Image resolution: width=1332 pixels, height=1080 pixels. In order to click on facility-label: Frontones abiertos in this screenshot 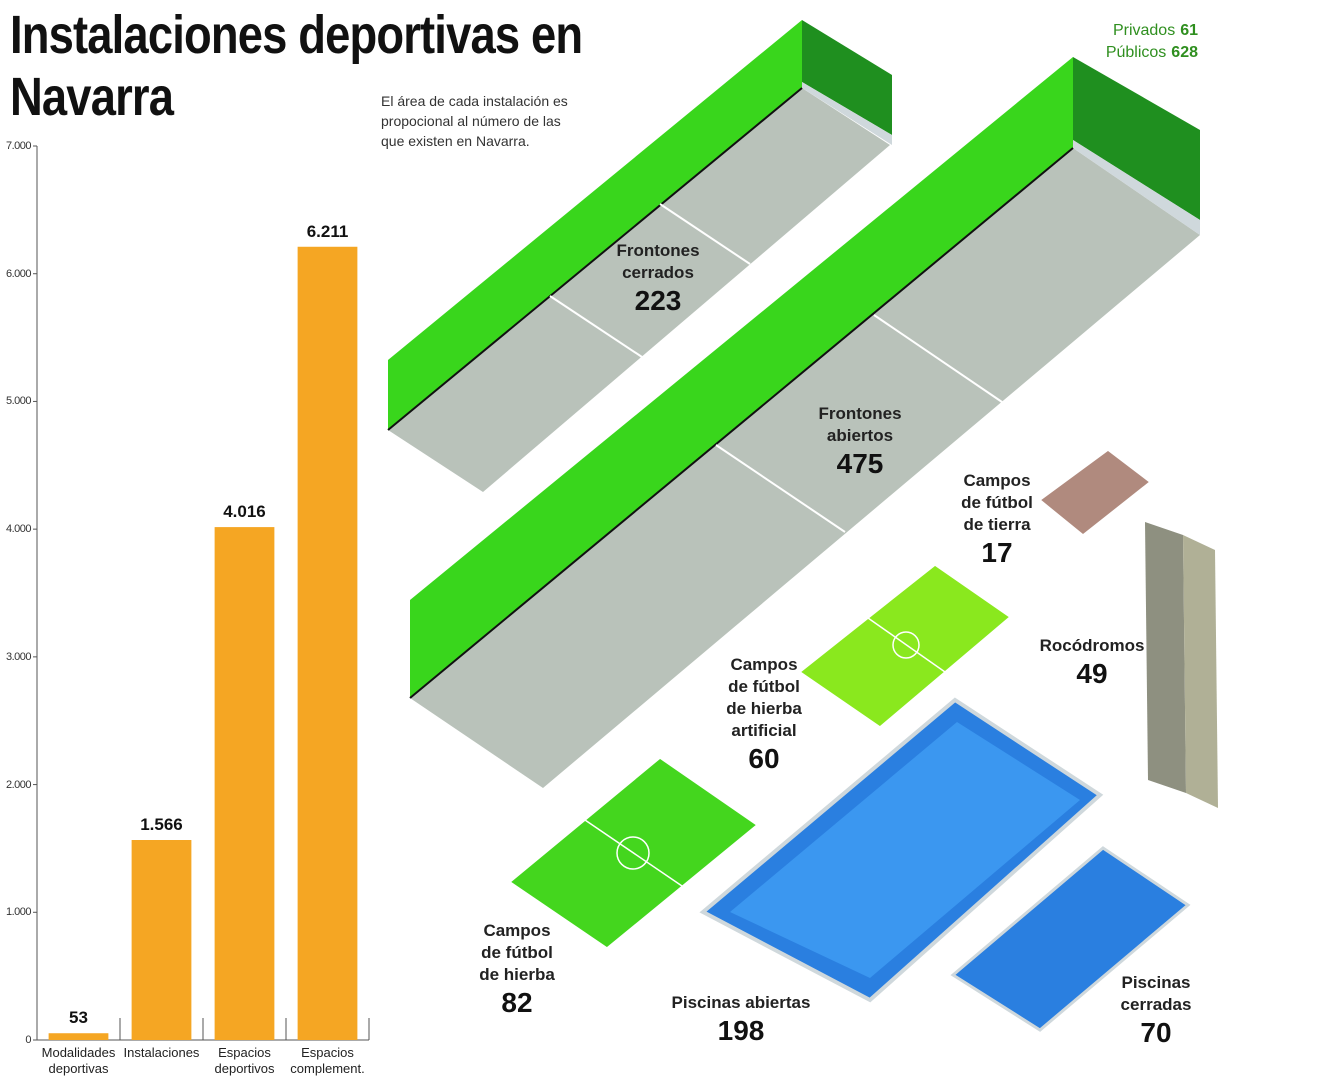, I will do `click(860, 424)`.